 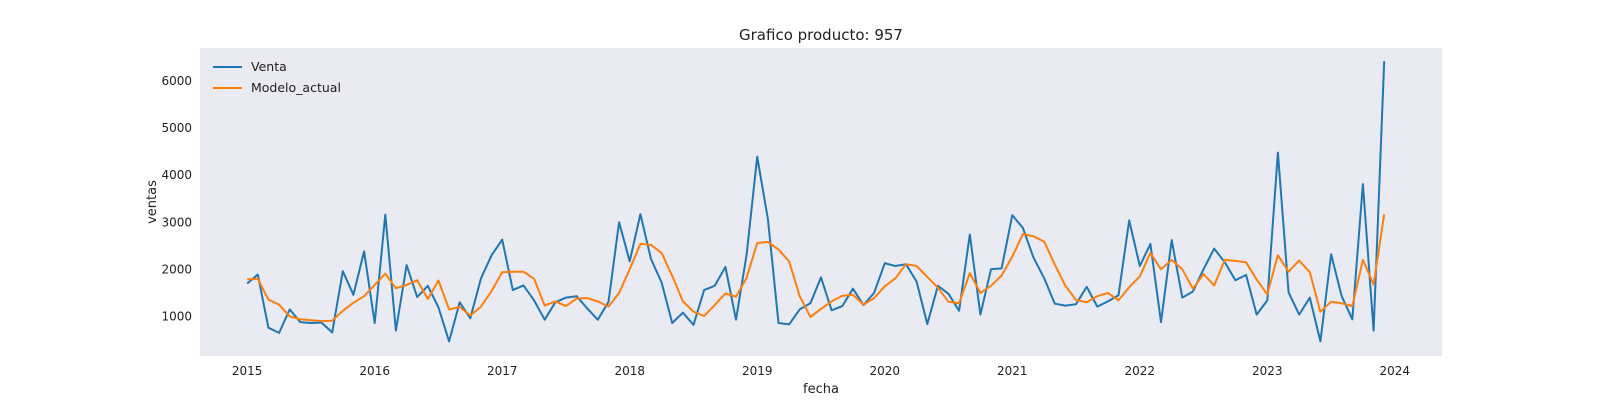 I want to click on legend-label-modelo-actual: Modelo_actual, so click(x=296, y=87).